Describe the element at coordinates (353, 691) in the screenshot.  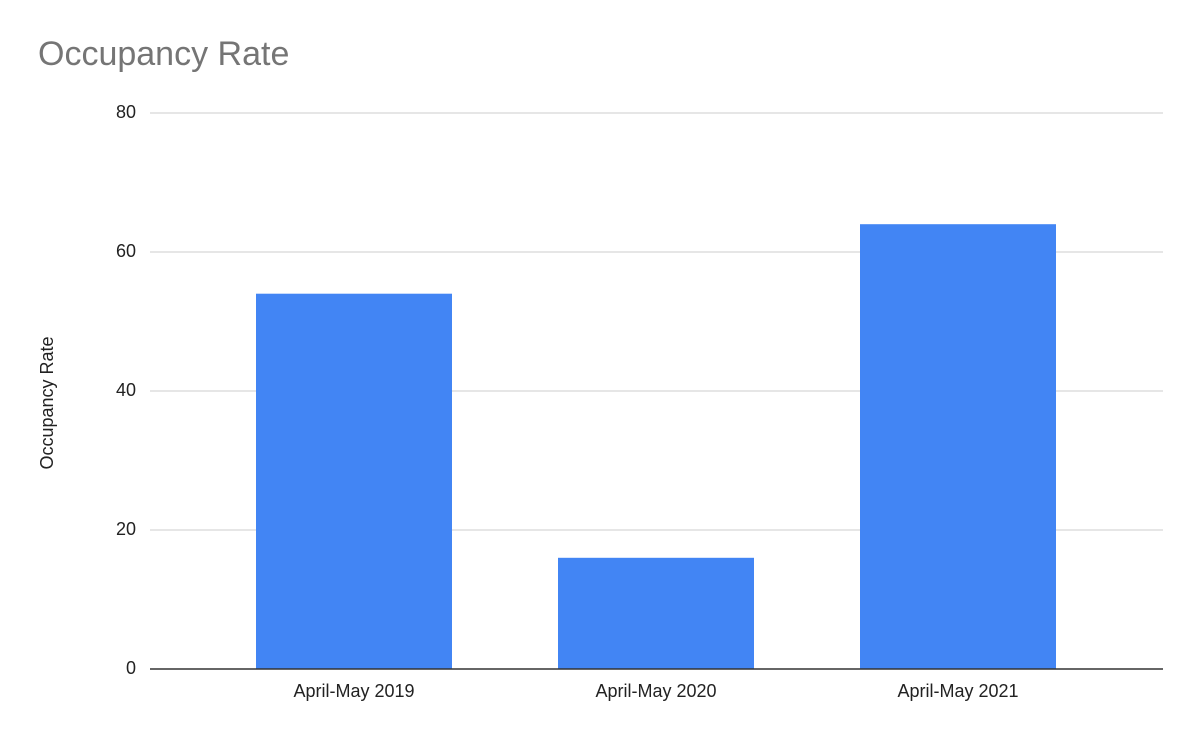
I see `x-tick-label: April-May 2019` at that location.